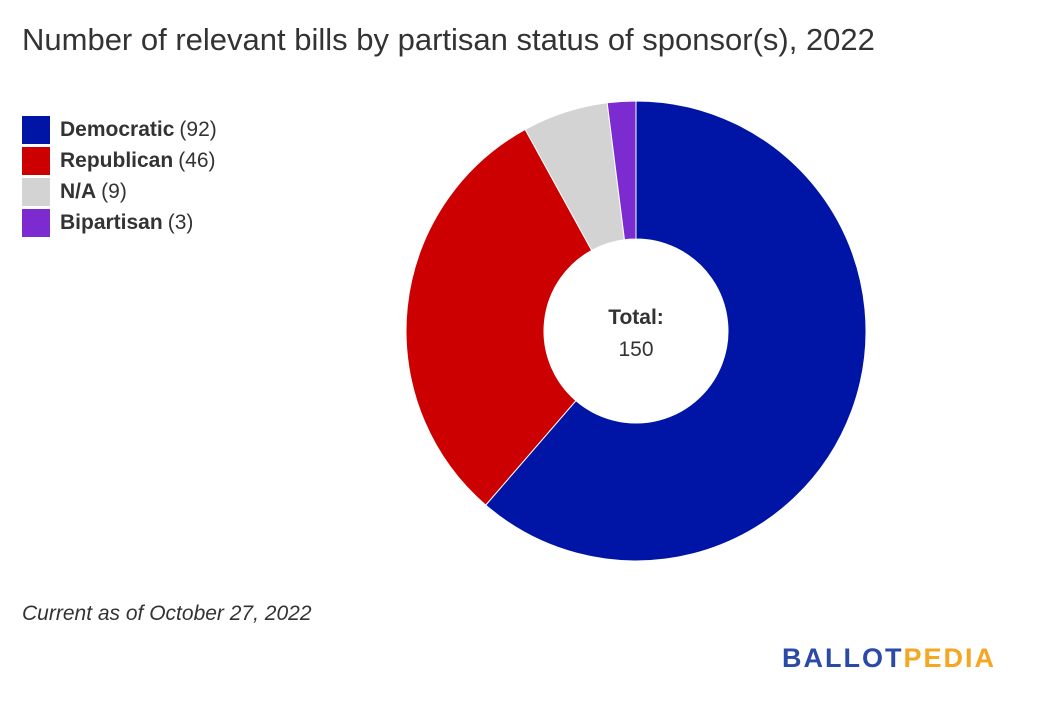 Image resolution: width=1040 pixels, height=702 pixels. I want to click on ballotpedia-logo: BALLOTPEDIA, so click(889, 658).